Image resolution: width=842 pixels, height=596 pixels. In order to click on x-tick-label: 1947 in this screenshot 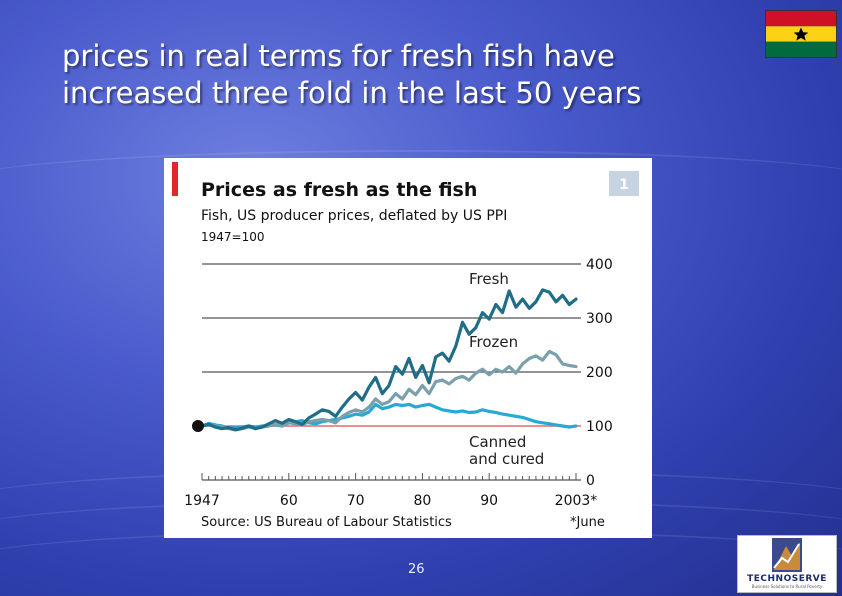, I will do `click(202, 501)`.